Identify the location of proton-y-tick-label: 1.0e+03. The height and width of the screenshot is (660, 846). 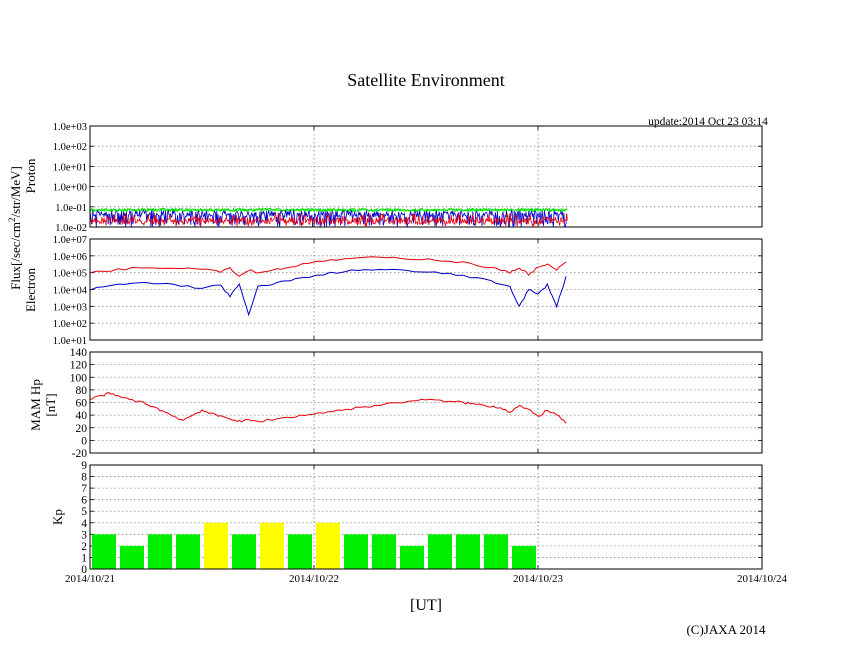
(70, 127).